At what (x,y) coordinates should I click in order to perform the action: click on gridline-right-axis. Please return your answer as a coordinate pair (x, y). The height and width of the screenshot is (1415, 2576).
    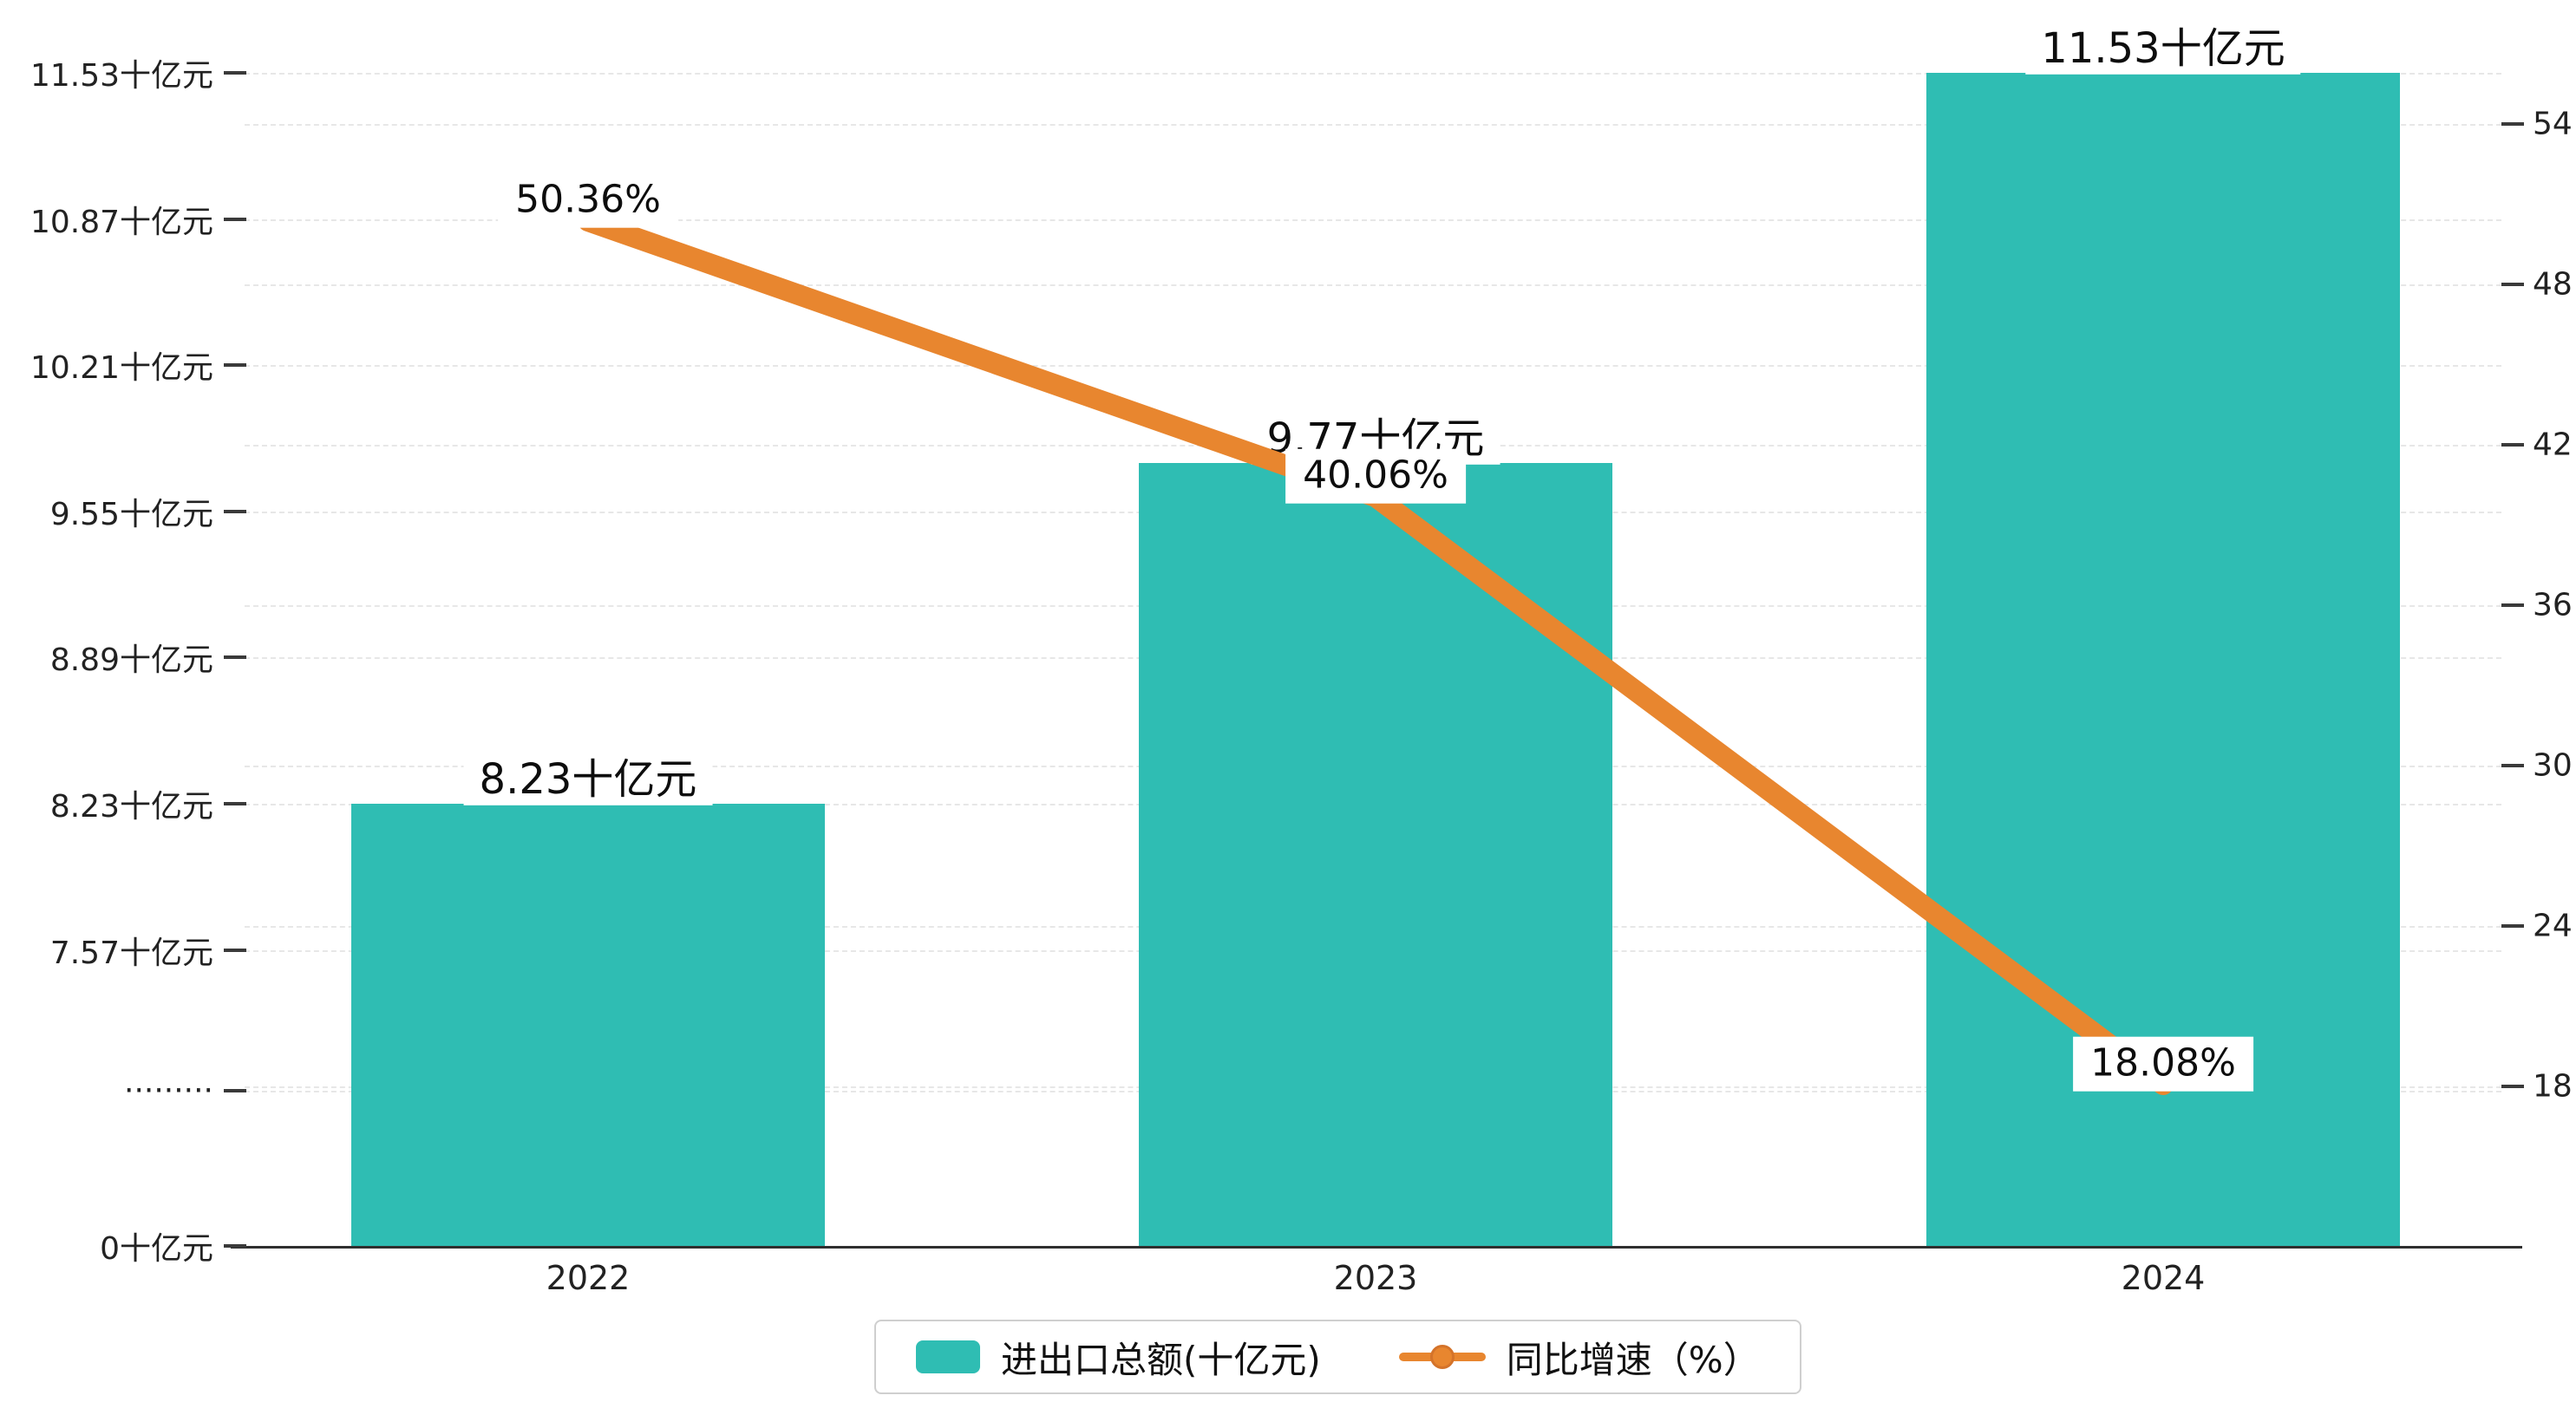
    Looking at the image, I should click on (1373, 125).